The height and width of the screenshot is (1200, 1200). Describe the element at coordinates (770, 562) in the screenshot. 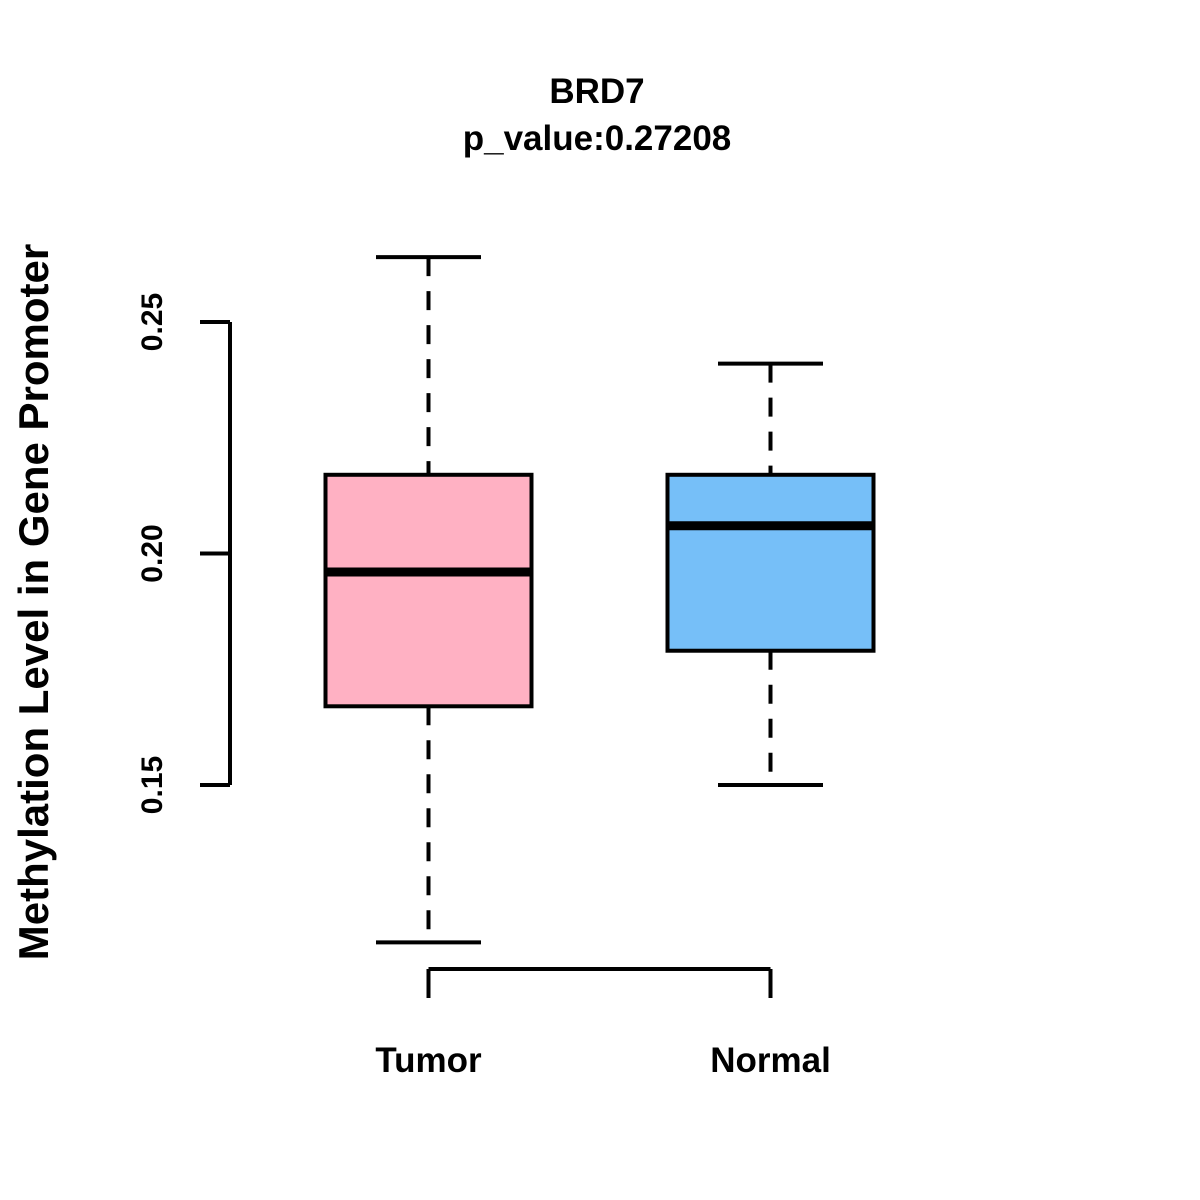

I see `normal-box` at that location.